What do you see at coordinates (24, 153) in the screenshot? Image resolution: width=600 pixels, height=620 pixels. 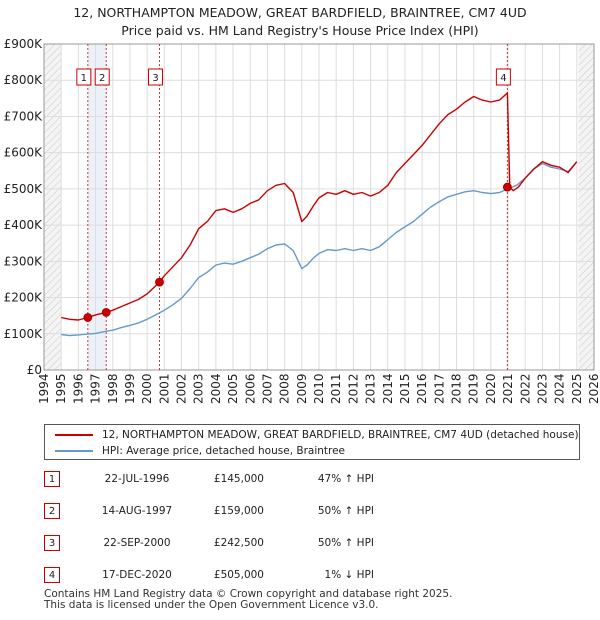 I see `y-tick-label: £600K` at bounding box center [24, 153].